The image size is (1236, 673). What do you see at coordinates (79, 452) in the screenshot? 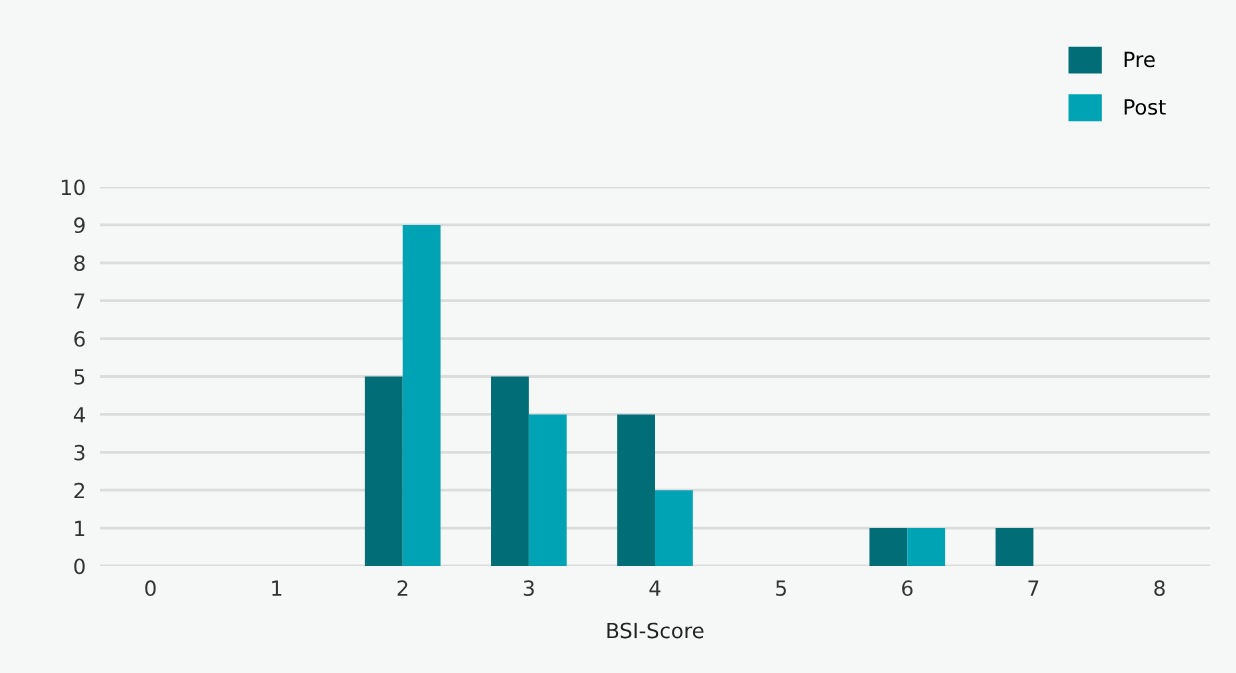
I see `y-tick-label: 3` at bounding box center [79, 452].